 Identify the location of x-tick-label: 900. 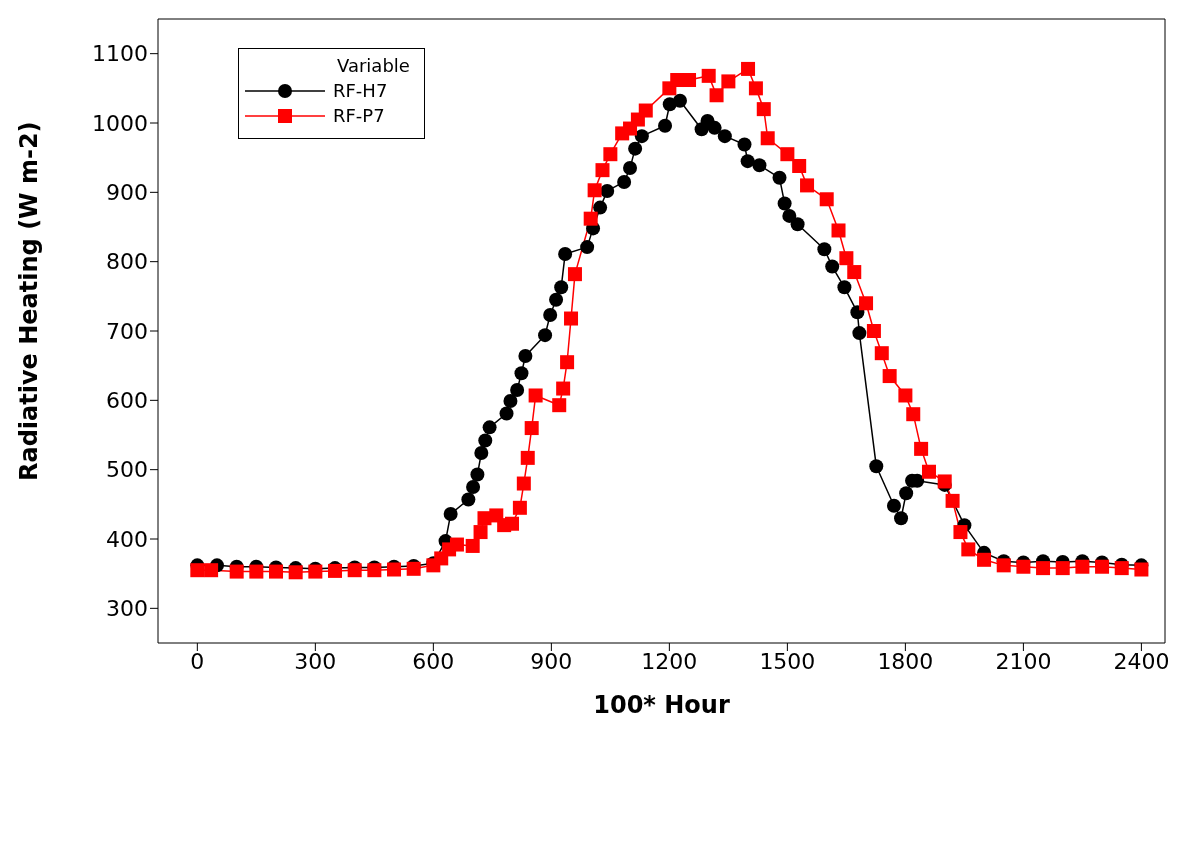
(551, 661).